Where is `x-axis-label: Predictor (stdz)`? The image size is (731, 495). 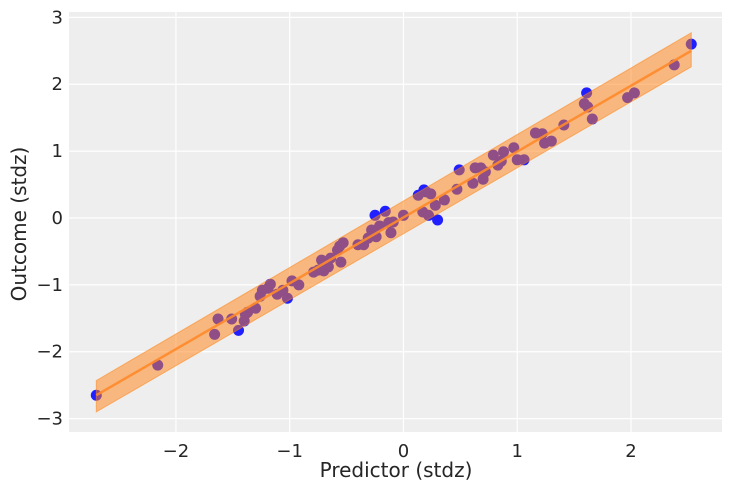
x-axis-label: Predictor (stdz) is located at coordinates (396, 470).